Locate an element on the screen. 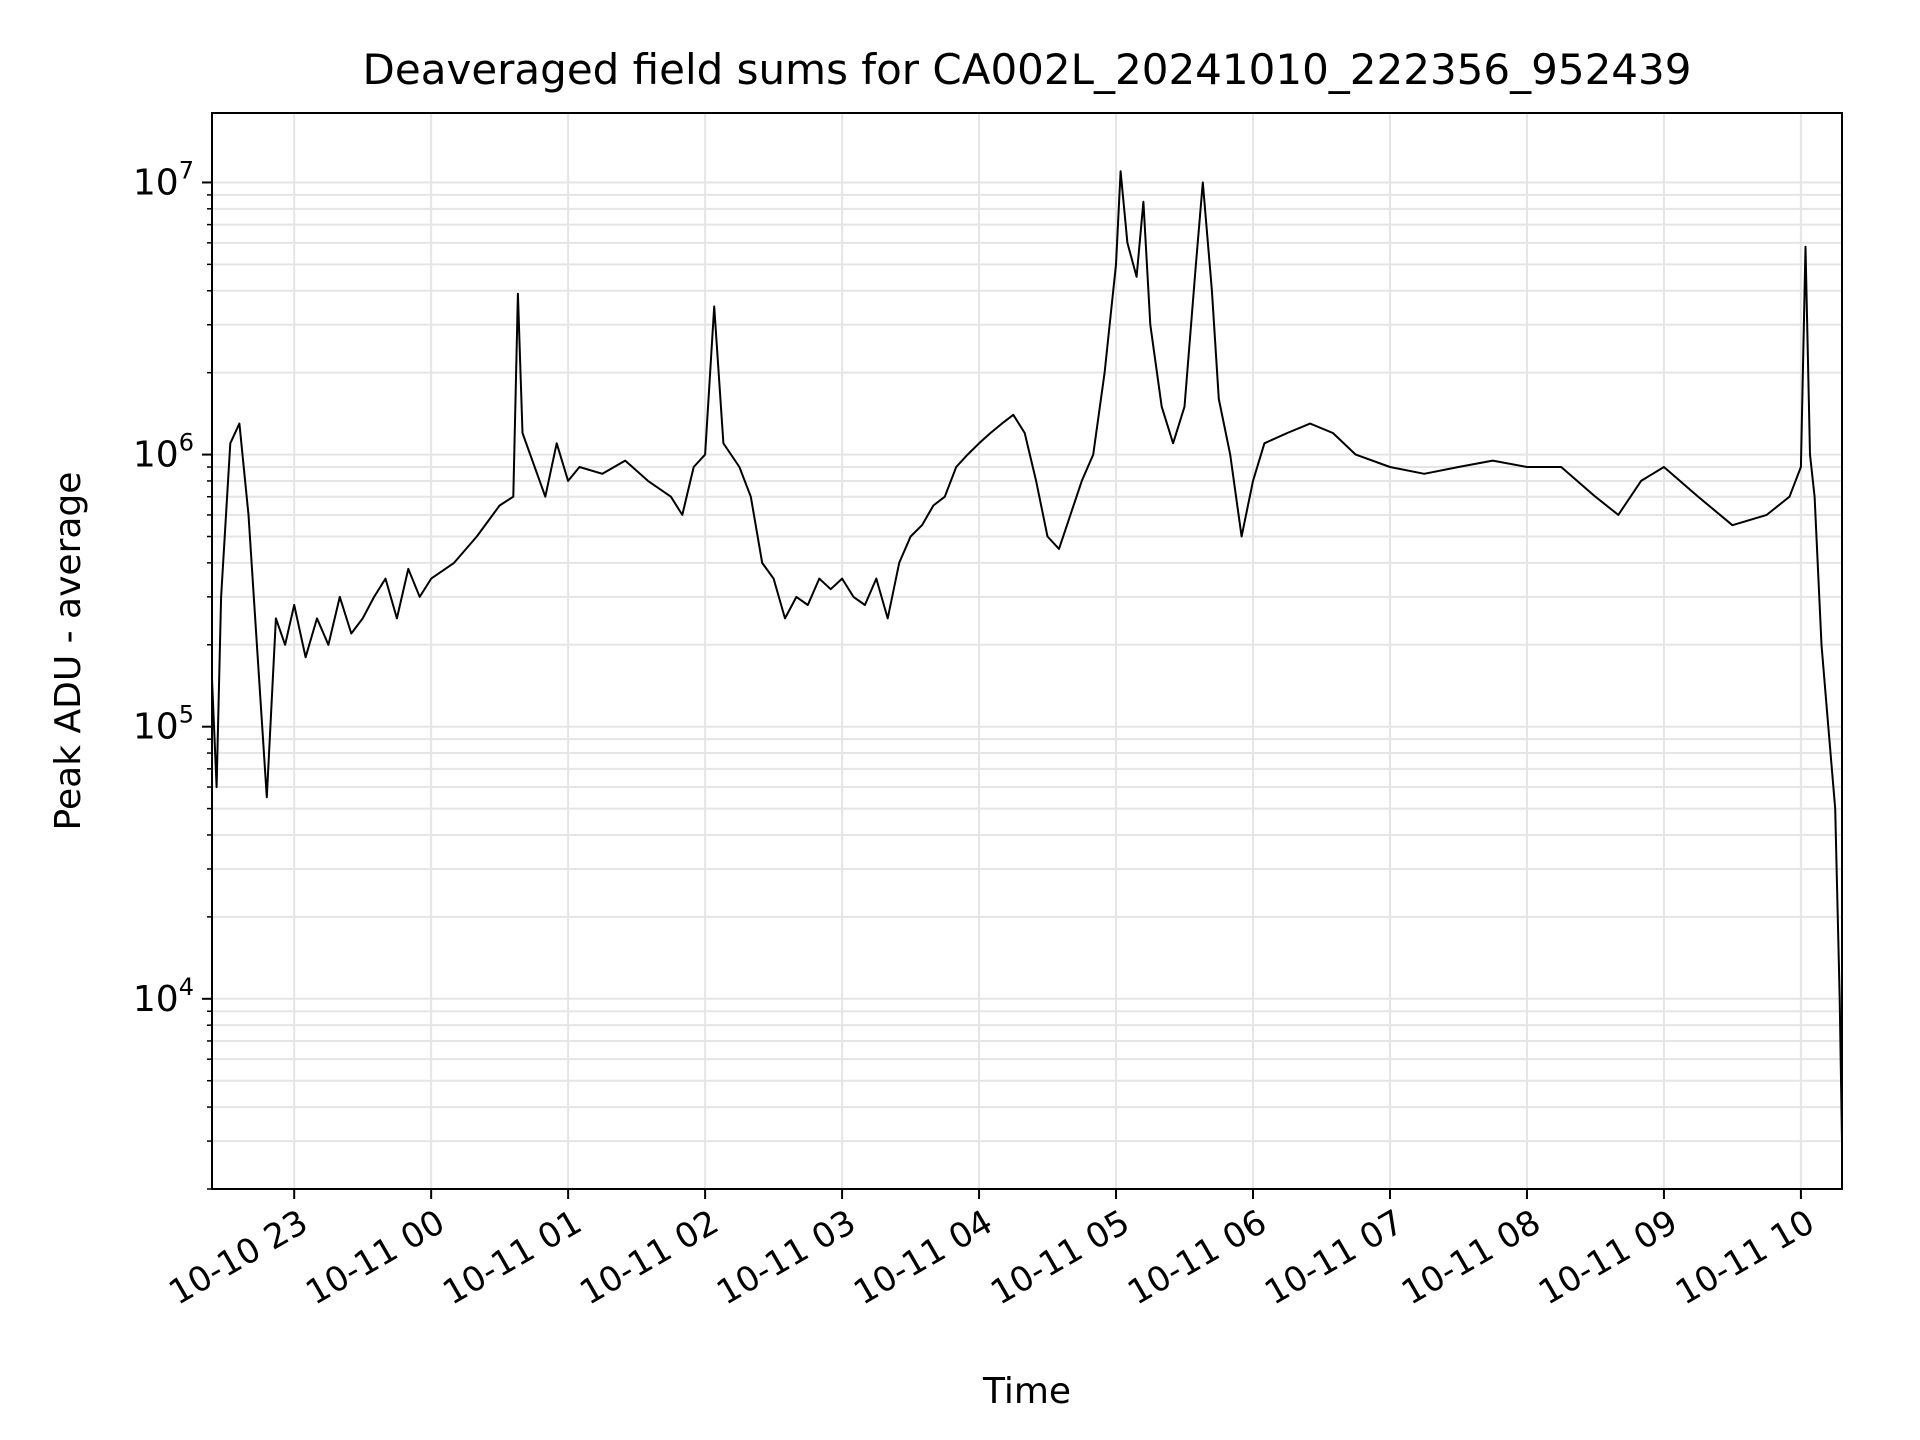 This screenshot has height=1440, width=1920. y-tick-label: 10⁷ is located at coordinates (163, 179).